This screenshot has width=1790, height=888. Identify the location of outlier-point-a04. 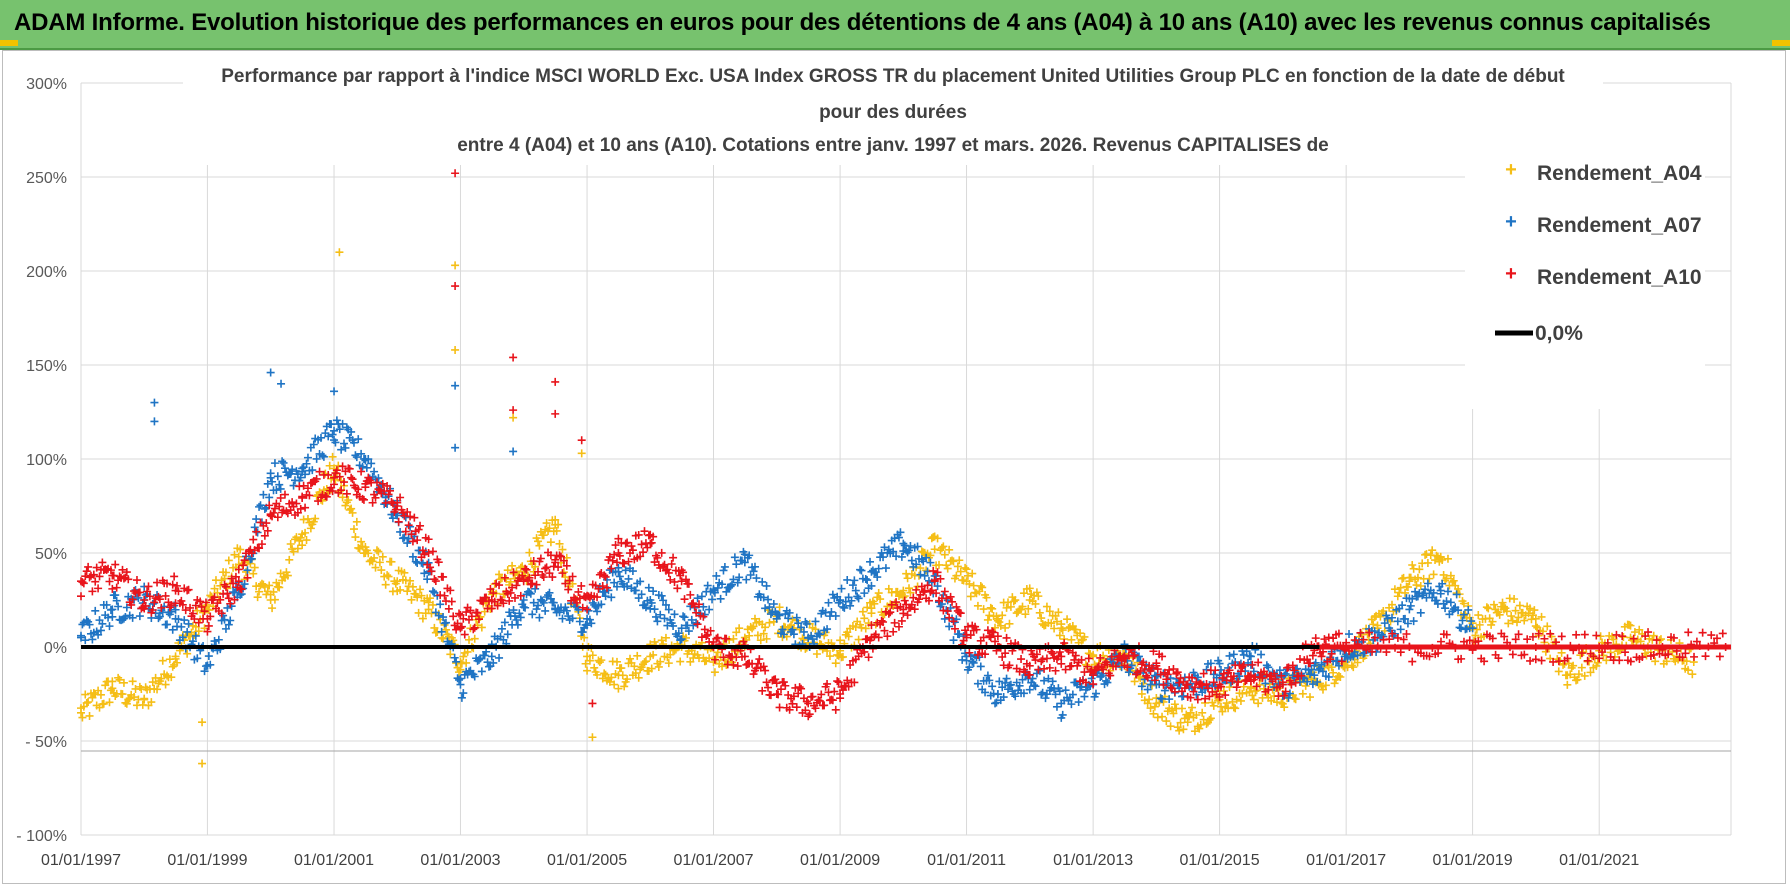
(455, 265).